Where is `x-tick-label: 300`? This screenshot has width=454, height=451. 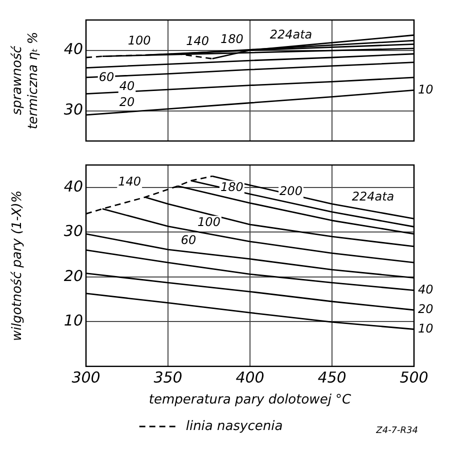 x-tick-label: 300 is located at coordinates (86, 377).